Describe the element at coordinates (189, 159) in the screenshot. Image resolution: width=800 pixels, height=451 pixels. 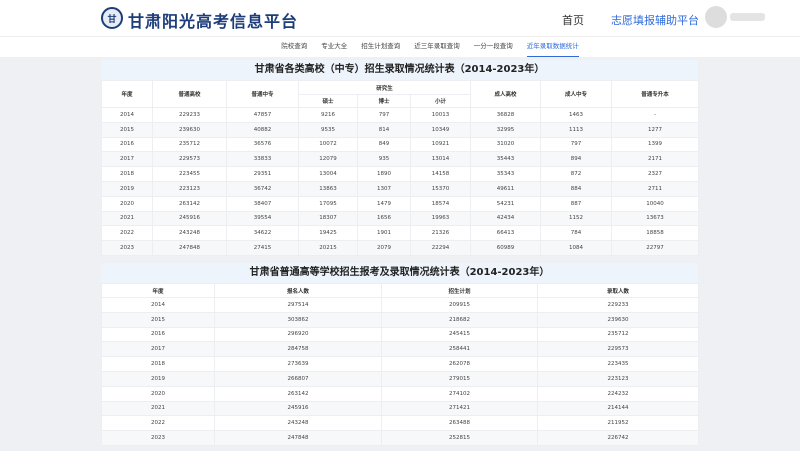
I see `table-cell: 229573` at that location.